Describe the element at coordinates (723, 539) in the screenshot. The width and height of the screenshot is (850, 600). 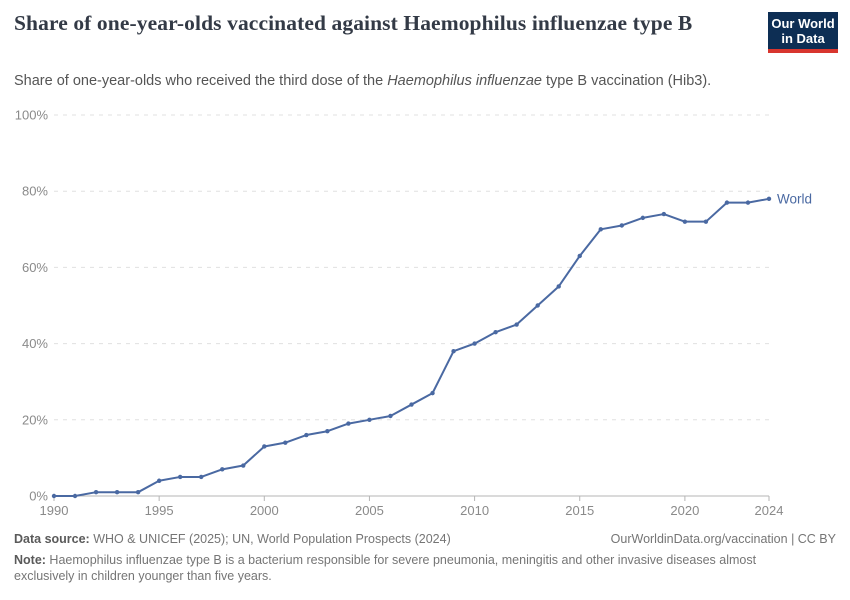
I see `rights-link: OurWorldinData.org/vaccination | CC BY` at that location.